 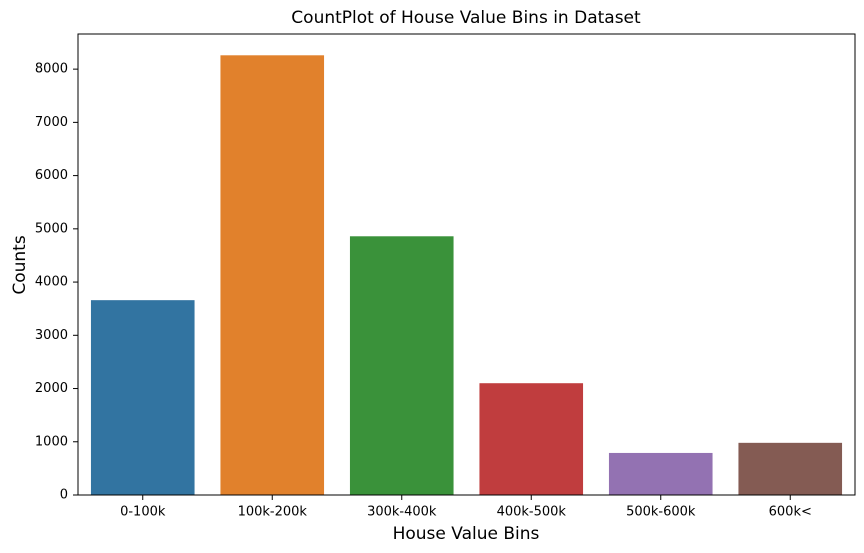 What do you see at coordinates (532, 512) in the screenshot?
I see `x-tick-label: 400k-500k` at bounding box center [532, 512].